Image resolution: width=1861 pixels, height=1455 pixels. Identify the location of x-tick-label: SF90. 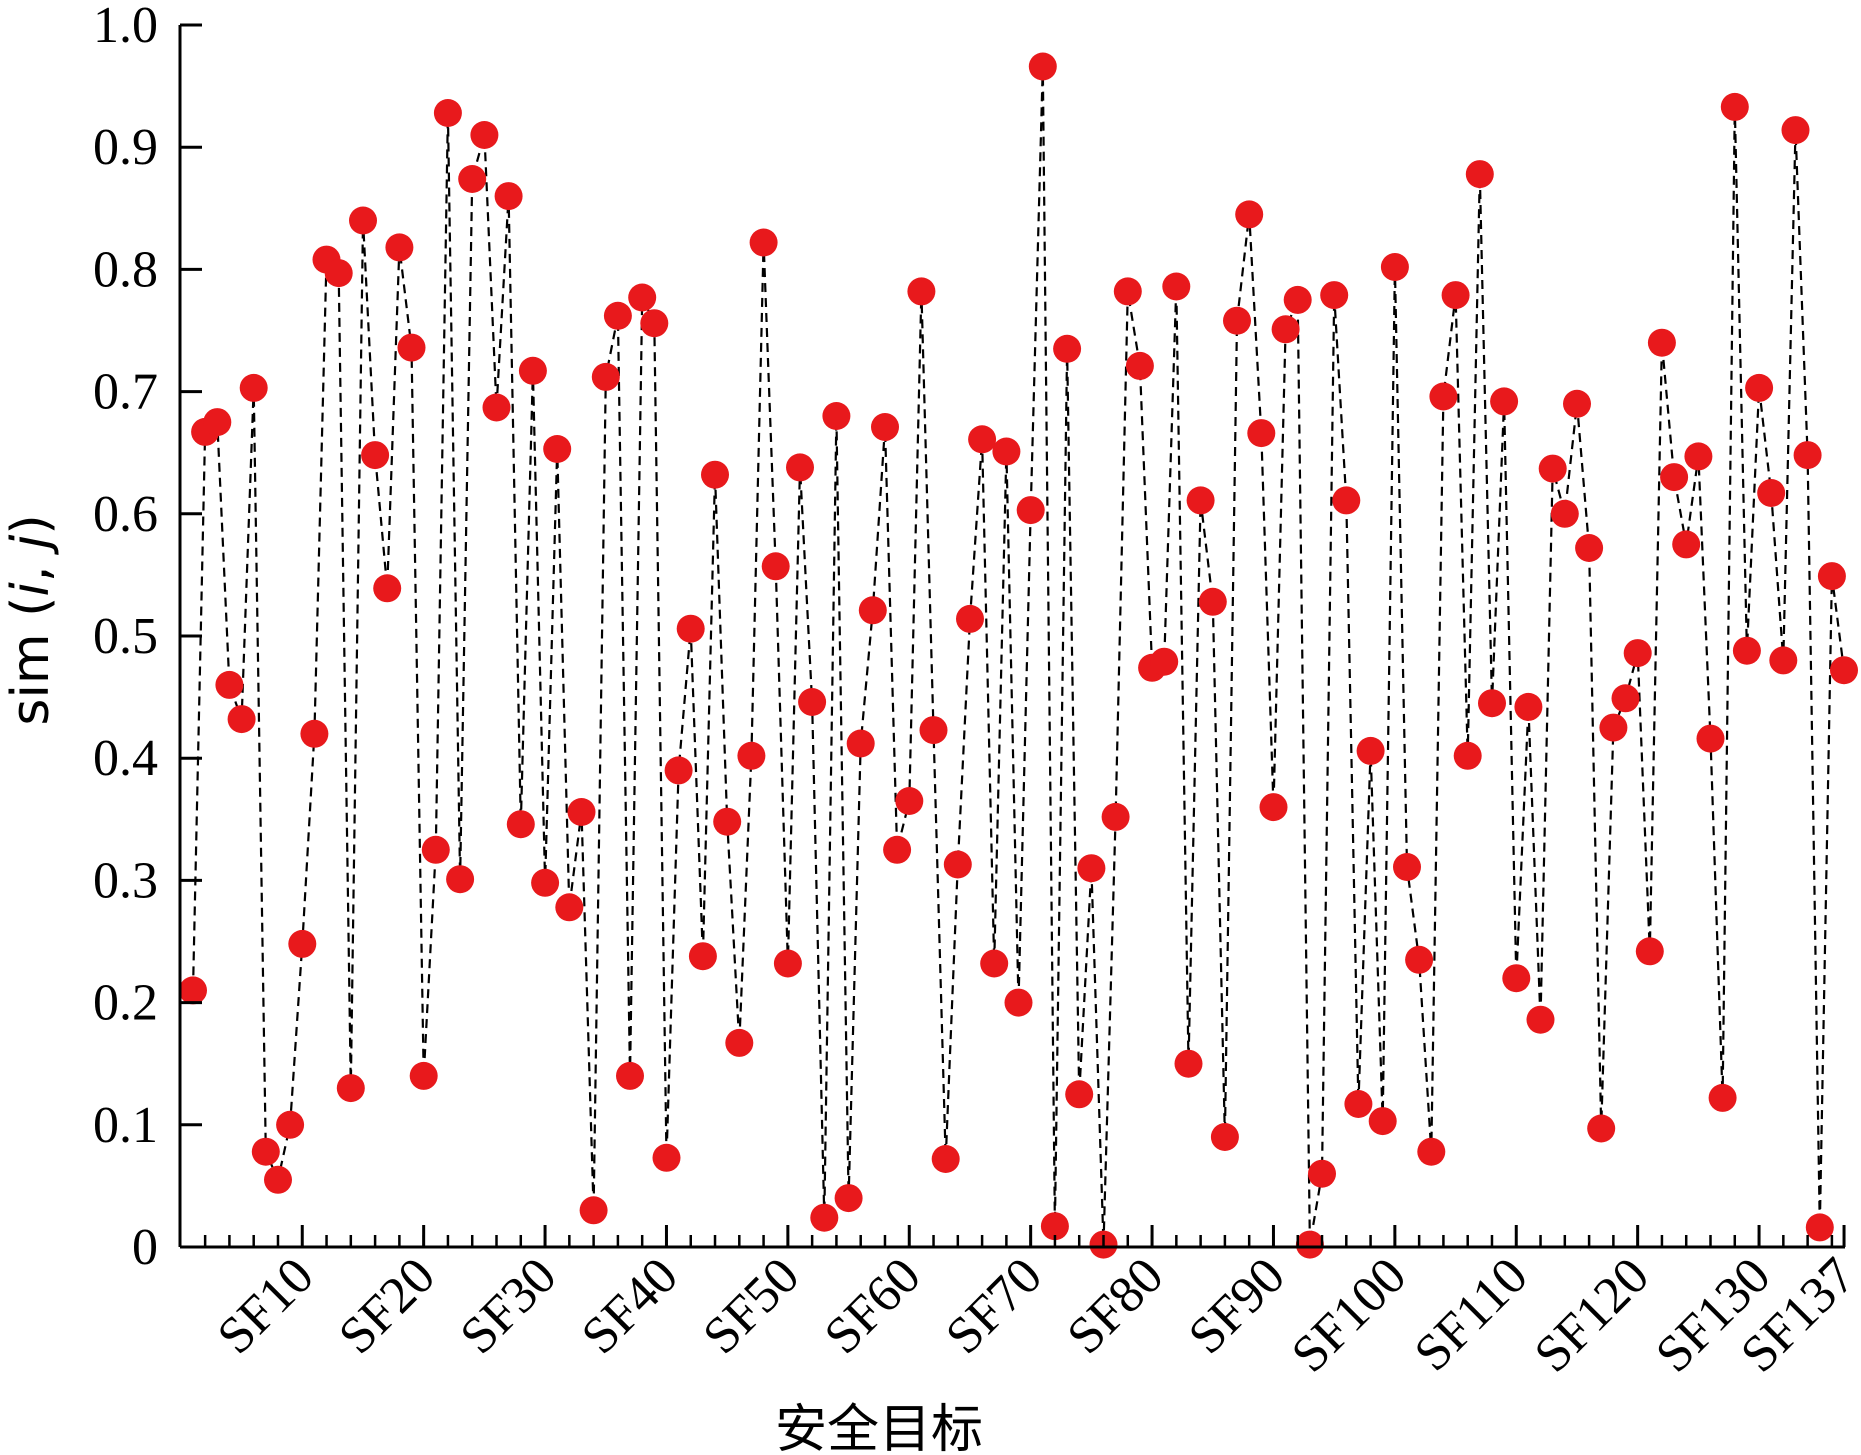
(1237, 1306).